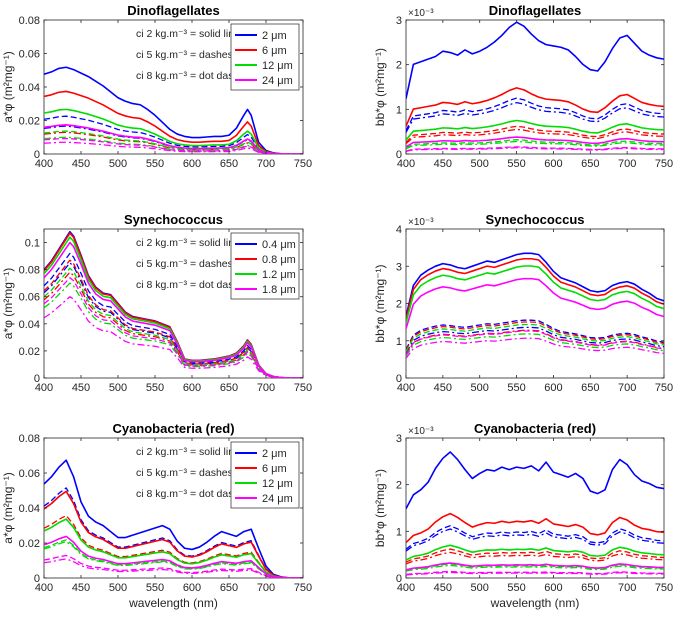 This screenshot has width=700, height=625. What do you see at coordinates (188, 34) in the screenshot?
I see `line-style-note: ci 2 kg.m⁻³ = solid line` at bounding box center [188, 34].